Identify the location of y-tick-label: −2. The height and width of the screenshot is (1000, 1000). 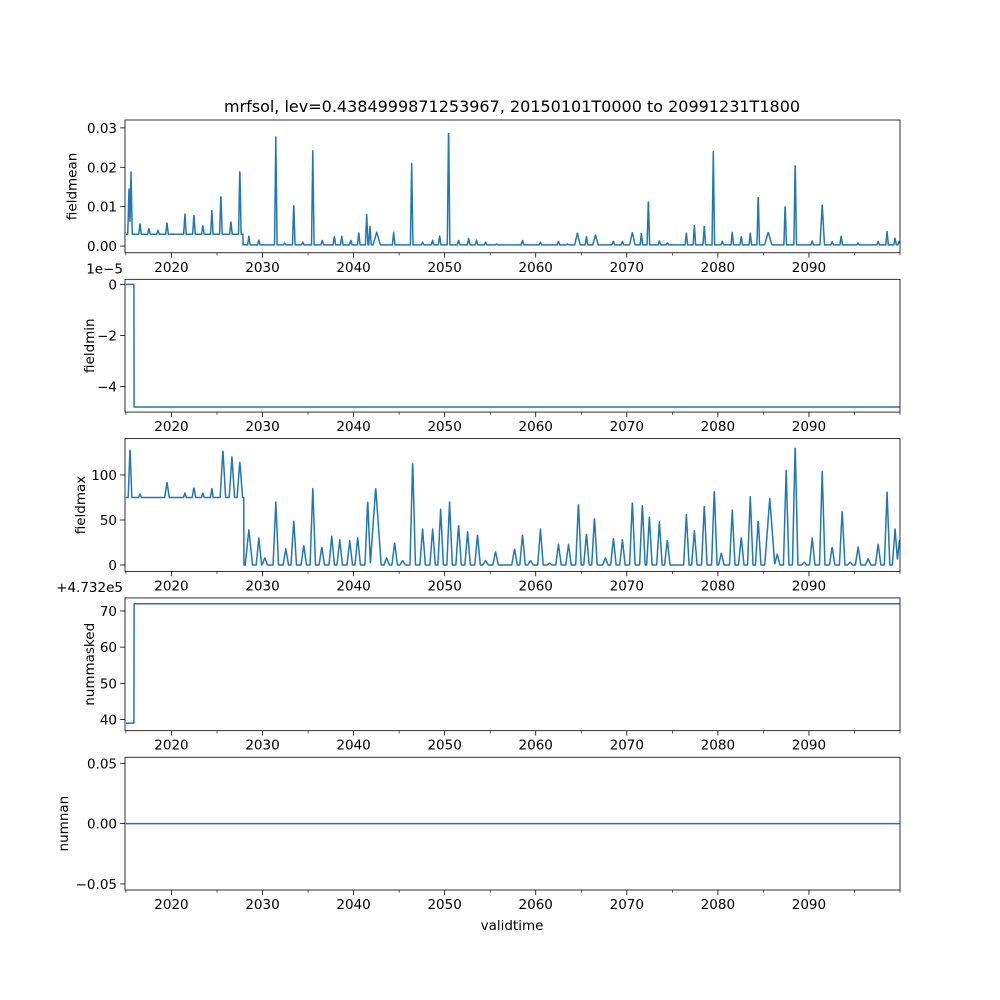
(107, 336).